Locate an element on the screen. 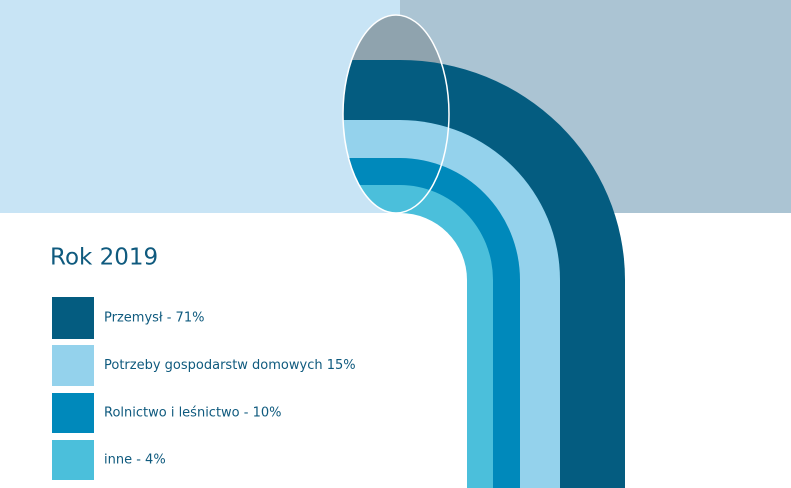 The height and width of the screenshot is (488, 791). legend-label: Potrzeby gospodarstw domowych 15% is located at coordinates (230, 365).